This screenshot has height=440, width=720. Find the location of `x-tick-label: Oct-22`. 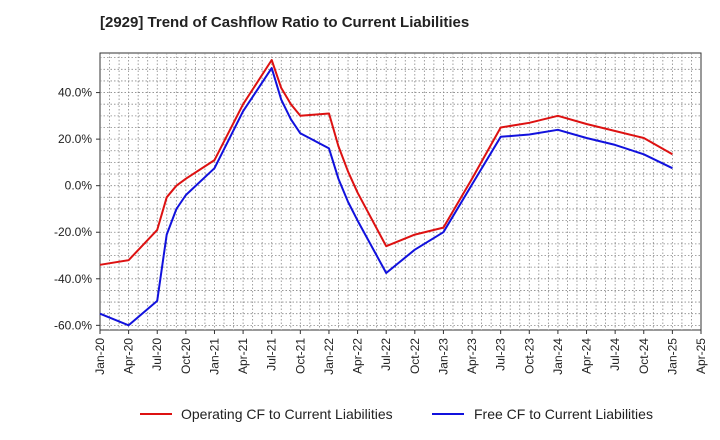

x-tick-label: Oct-22 is located at coordinates (415, 356).